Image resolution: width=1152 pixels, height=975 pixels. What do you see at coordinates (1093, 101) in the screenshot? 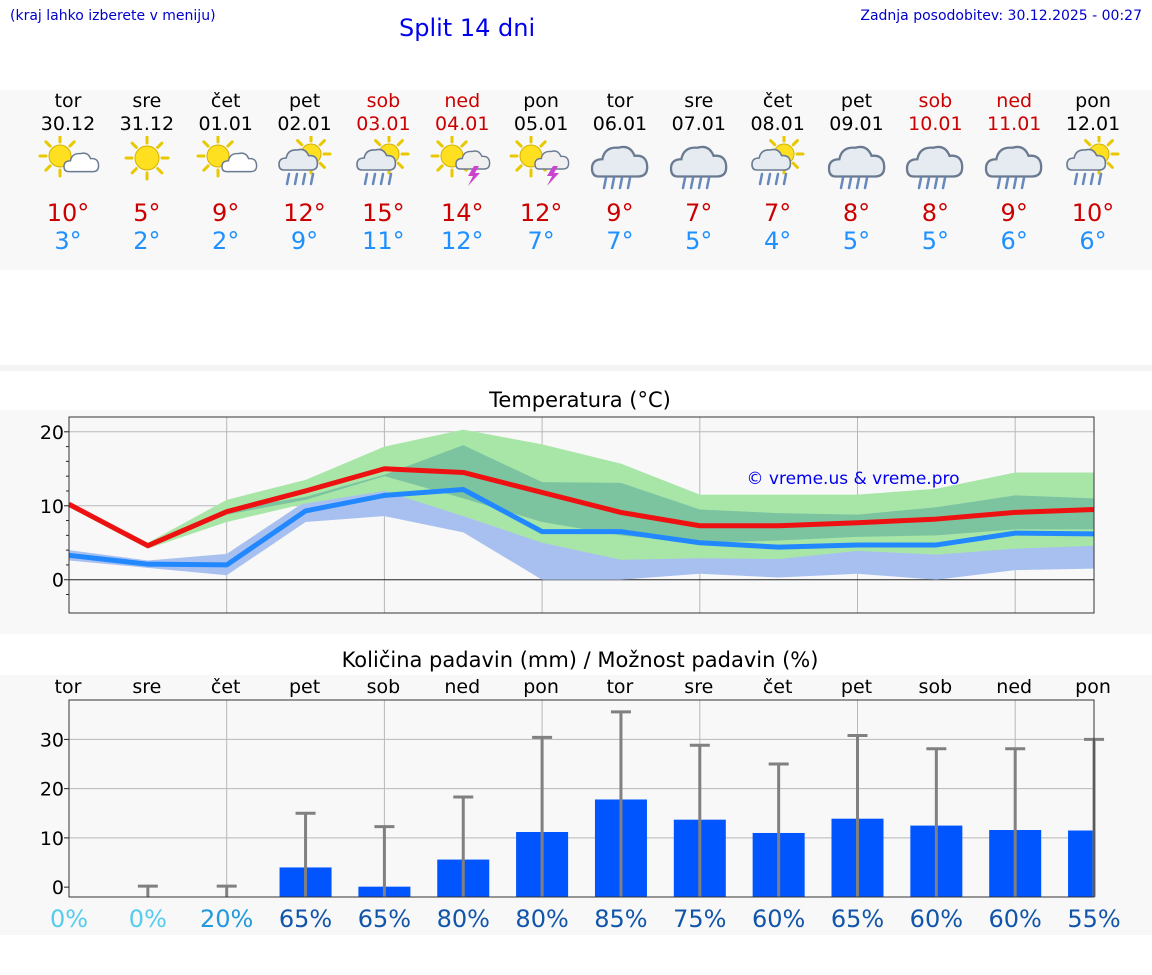
I see `day-name: pon` at bounding box center [1093, 101].